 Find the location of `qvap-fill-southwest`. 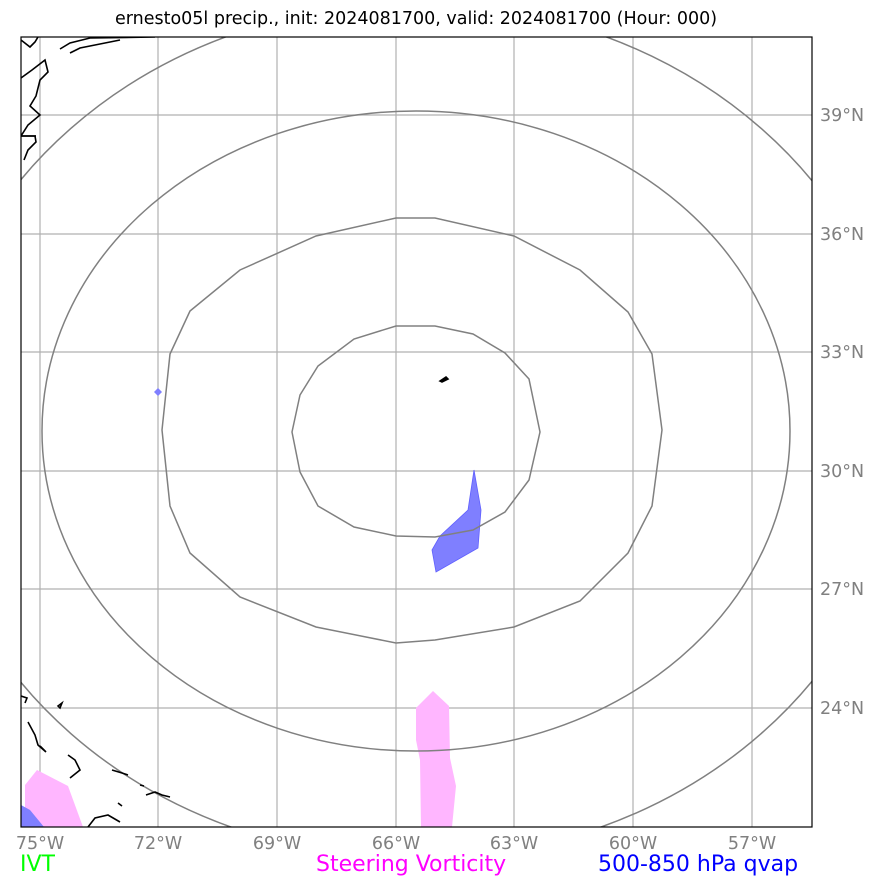

qvap-fill-southwest is located at coordinates (32, 816).